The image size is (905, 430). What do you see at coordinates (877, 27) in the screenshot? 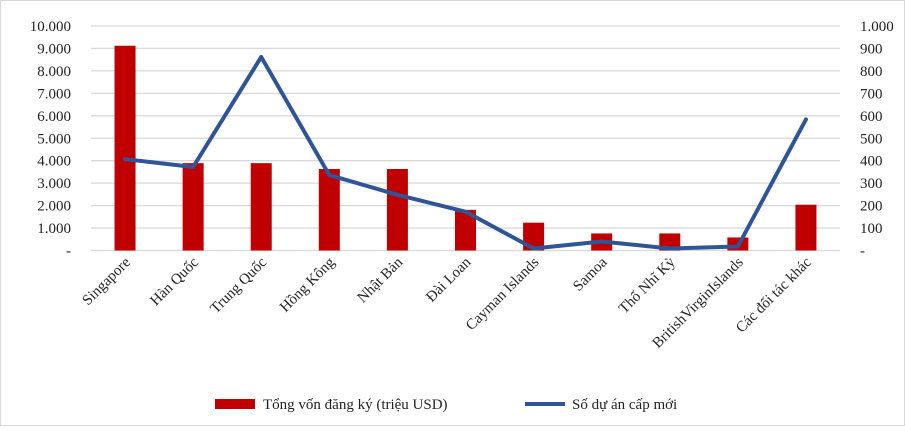
I see `right-axis-tick: 1.000` at bounding box center [877, 27].